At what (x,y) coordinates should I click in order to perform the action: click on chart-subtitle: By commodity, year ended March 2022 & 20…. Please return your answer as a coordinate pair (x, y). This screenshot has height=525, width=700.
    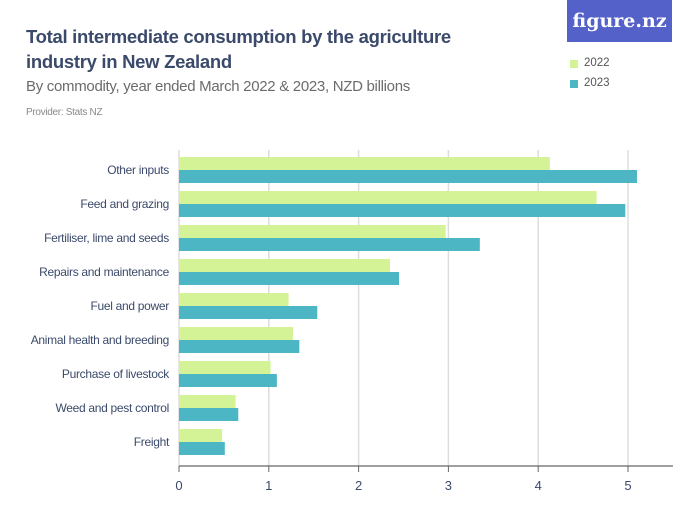
    Looking at the image, I should click on (218, 86).